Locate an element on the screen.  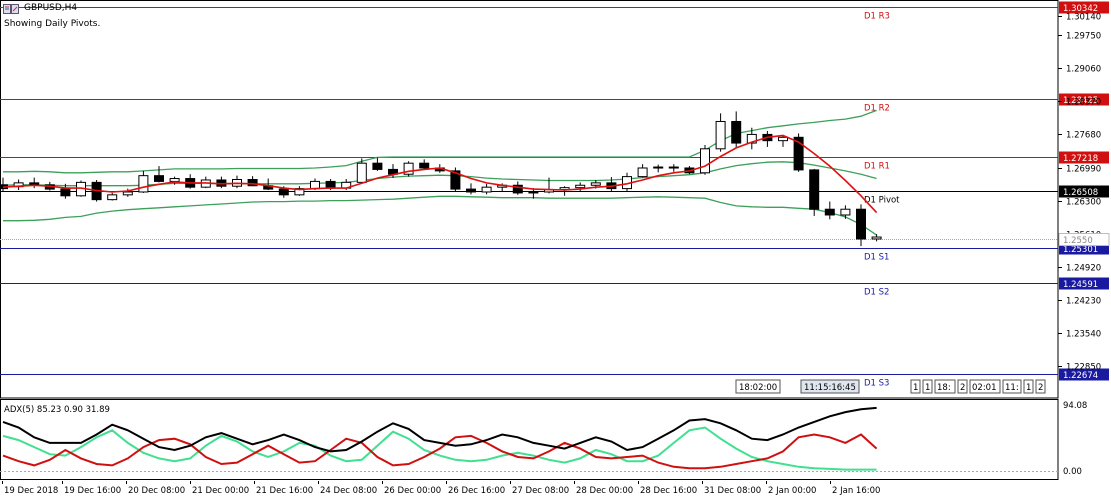
time-label: 21 Dec 16:00 is located at coordinates (284, 491).